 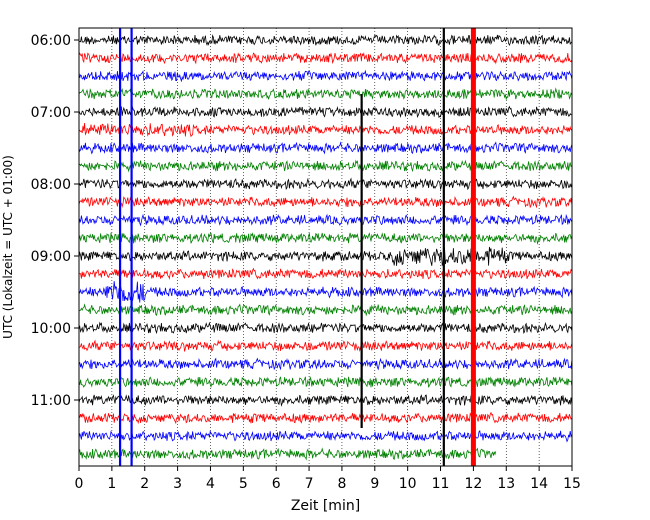 What do you see at coordinates (572, 484) in the screenshot?
I see `x-tick-label: 15` at bounding box center [572, 484].